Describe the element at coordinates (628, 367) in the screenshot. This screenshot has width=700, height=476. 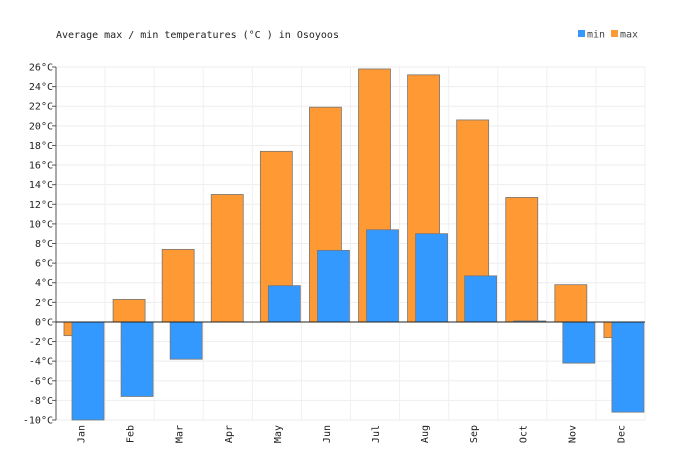
I see `bar-min-dec` at that location.